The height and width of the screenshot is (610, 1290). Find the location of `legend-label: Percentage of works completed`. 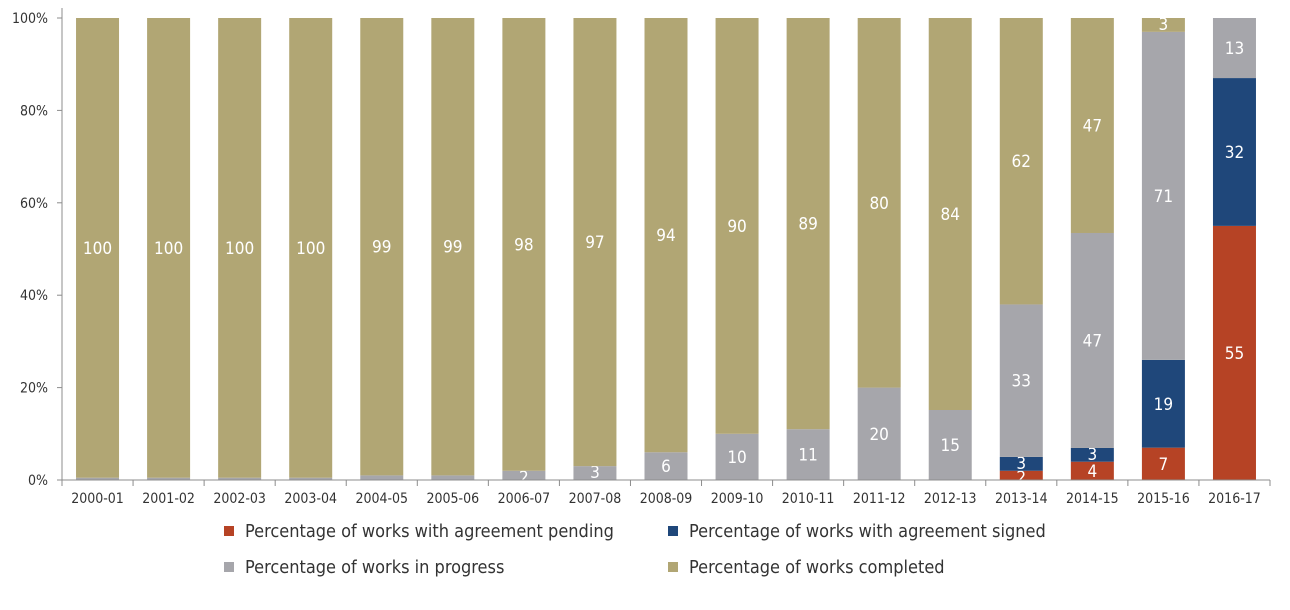

legend-label: Percentage of works completed is located at coordinates (817, 567).